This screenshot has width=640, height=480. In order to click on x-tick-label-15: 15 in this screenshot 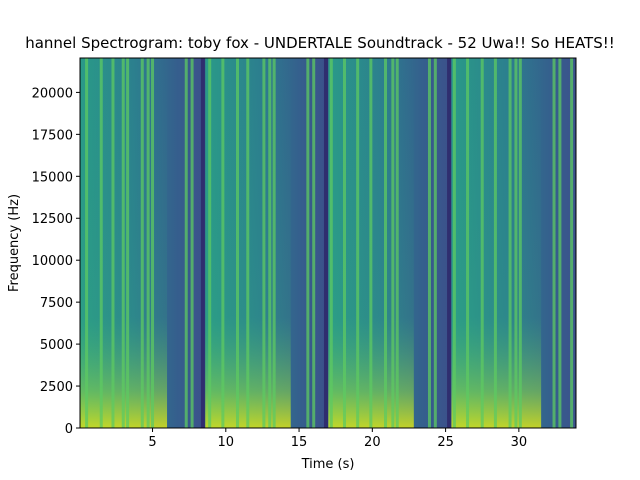, I will do `click(299, 442)`.